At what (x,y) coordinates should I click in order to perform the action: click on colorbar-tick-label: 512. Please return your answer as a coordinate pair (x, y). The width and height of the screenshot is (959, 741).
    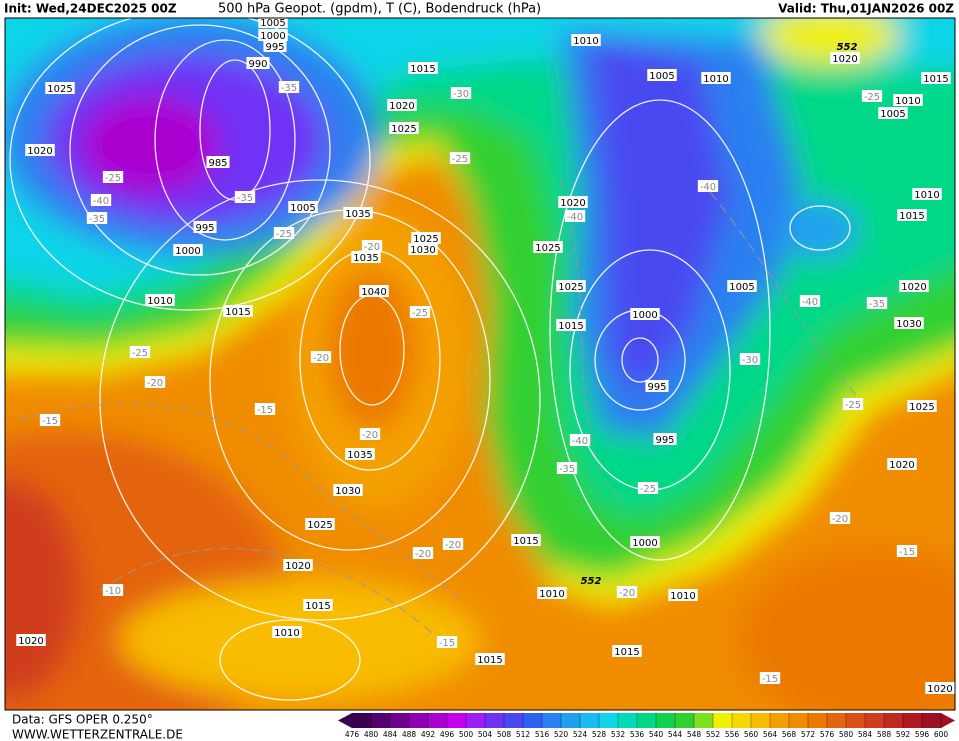
    Looking at the image, I should click on (523, 734).